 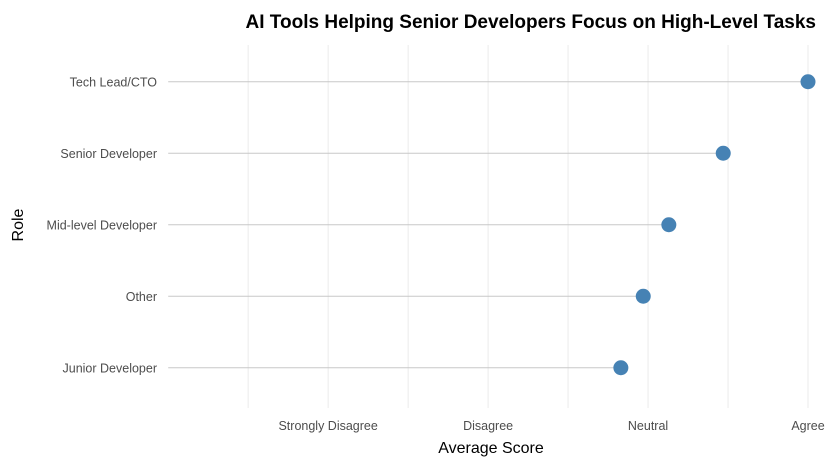 I want to click on x-tick-label: Agree, so click(x=807, y=426).